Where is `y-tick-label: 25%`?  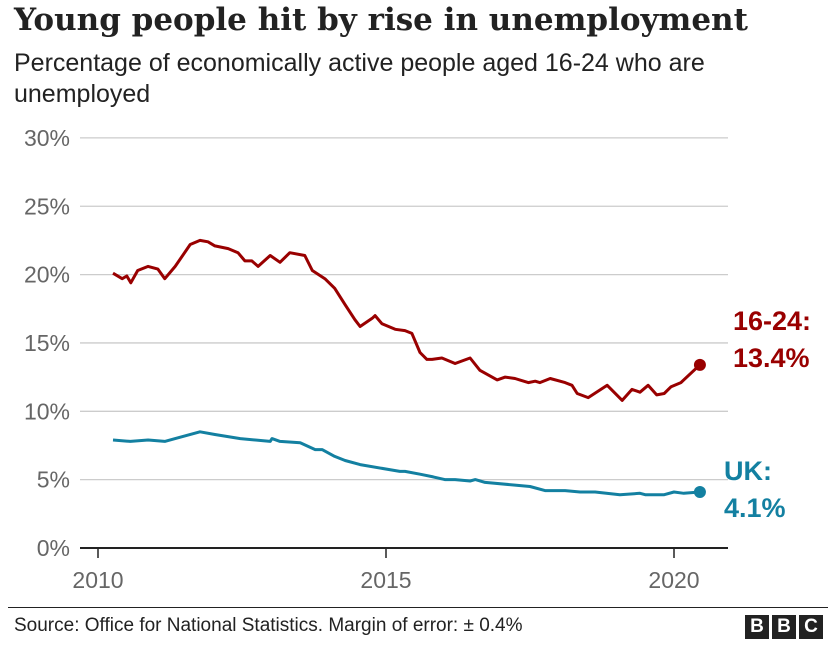
y-tick-label: 25% is located at coordinates (47, 206).